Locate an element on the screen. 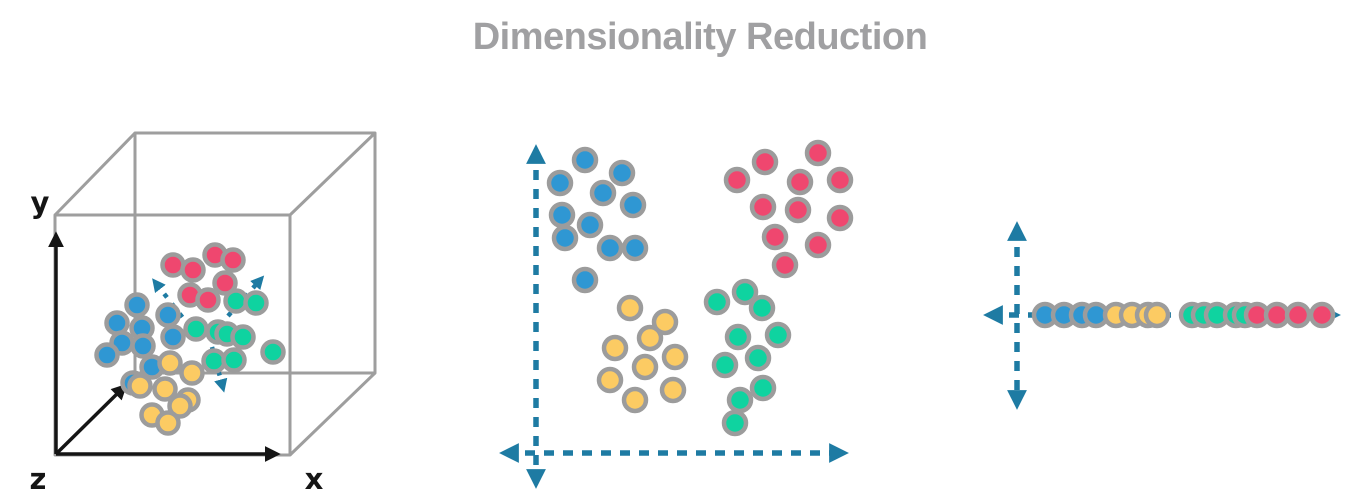 This screenshot has width=1359, height=498. diagram-title: Dimensionality Reduction is located at coordinates (700, 37).